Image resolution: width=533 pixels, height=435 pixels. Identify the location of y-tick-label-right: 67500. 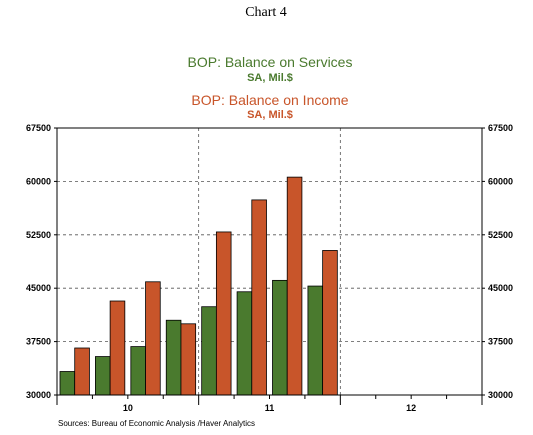
(500, 128).